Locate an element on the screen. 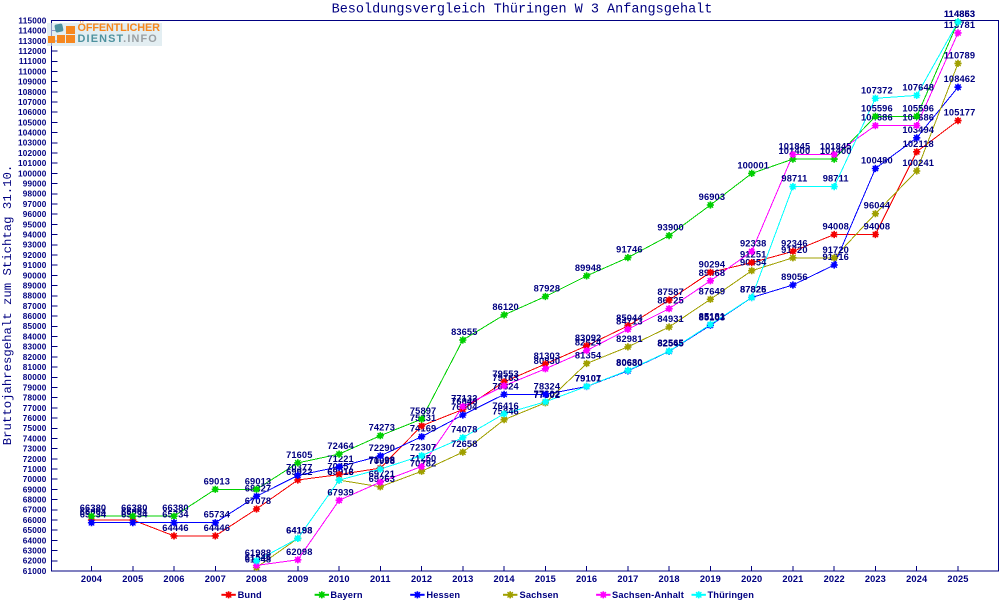 The width and height of the screenshot is (1000, 600). svg-text: 79107 is located at coordinates (588, 378).